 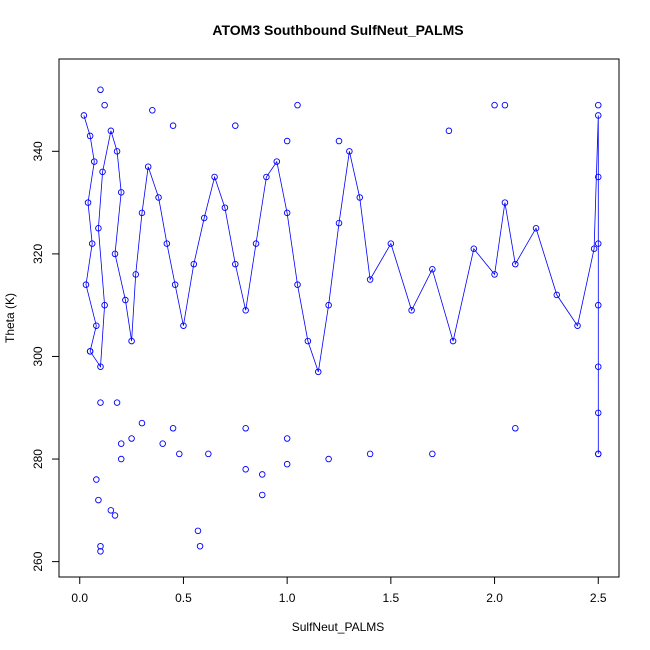 I want to click on y-tick-label: 260, so click(x=38, y=561).